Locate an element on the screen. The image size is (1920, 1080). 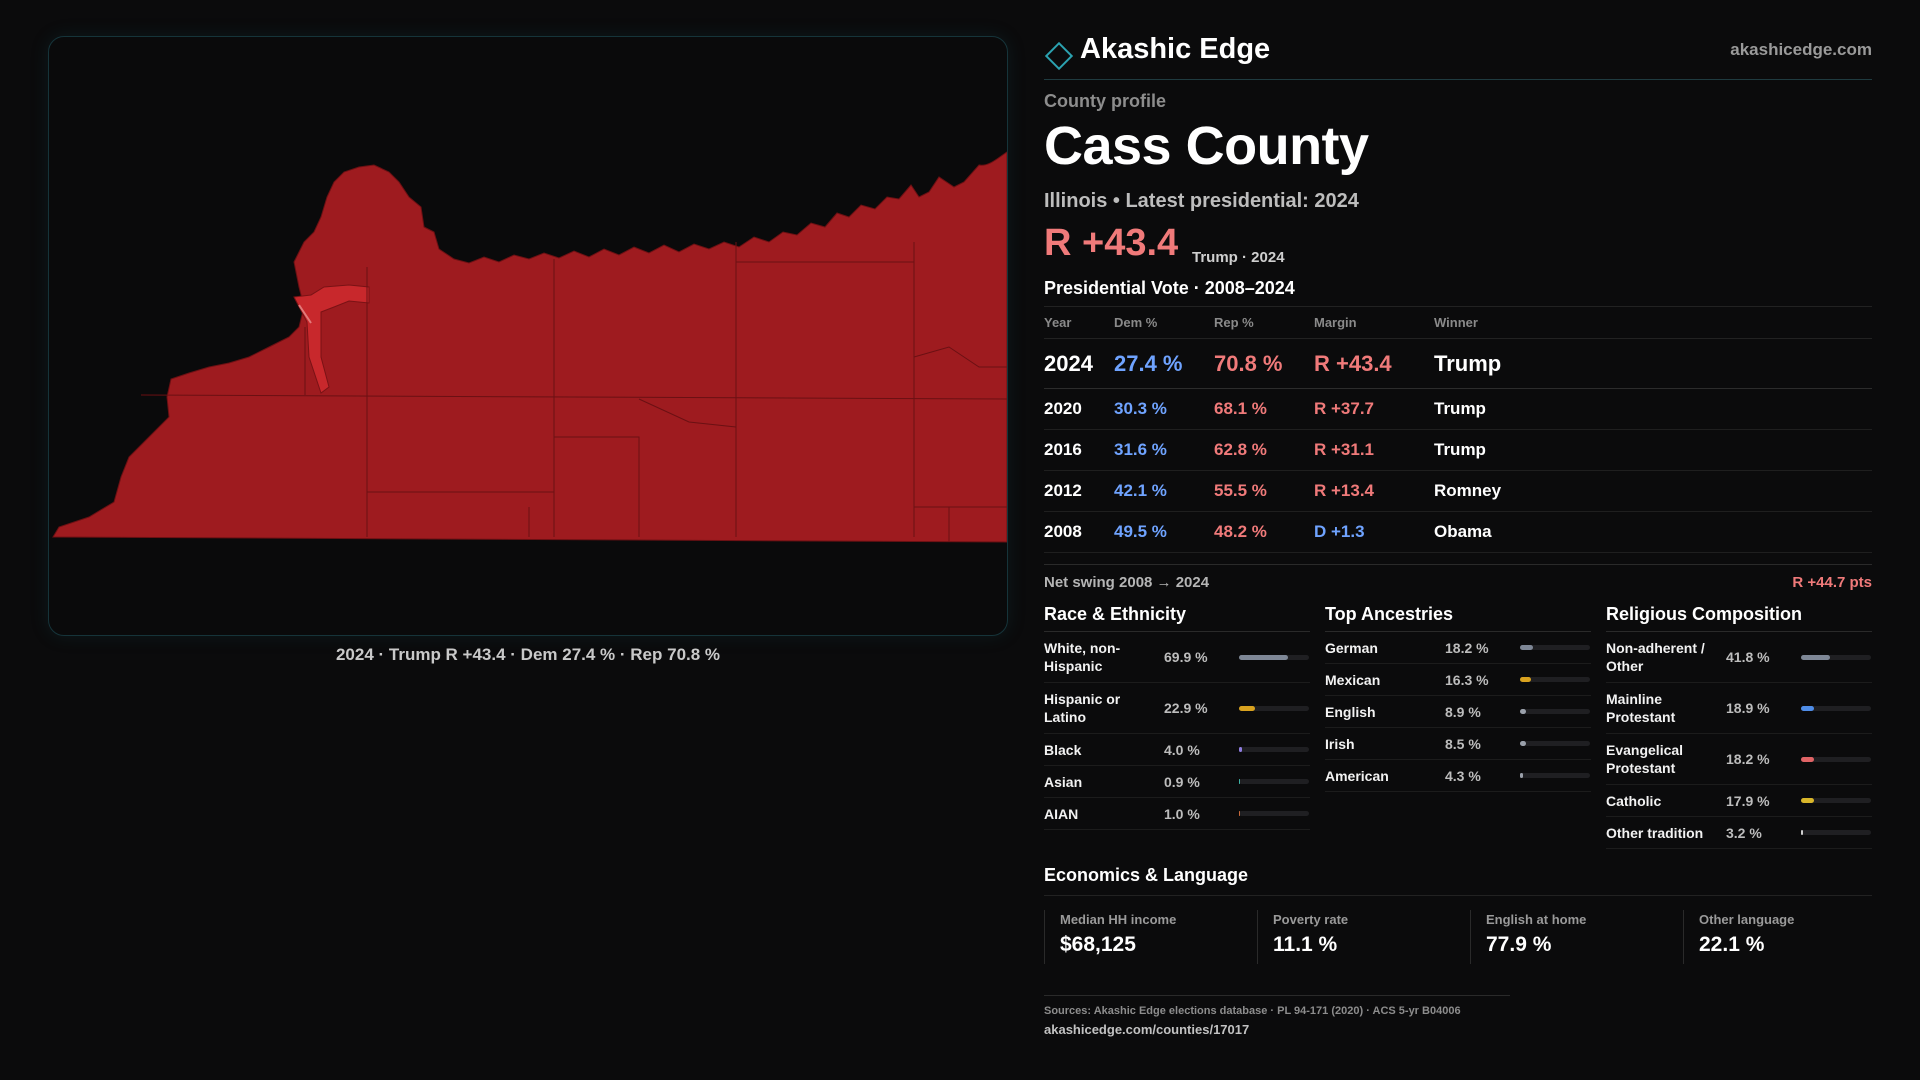
ancestry-value: 8.9 % is located at coordinates (1463, 711).